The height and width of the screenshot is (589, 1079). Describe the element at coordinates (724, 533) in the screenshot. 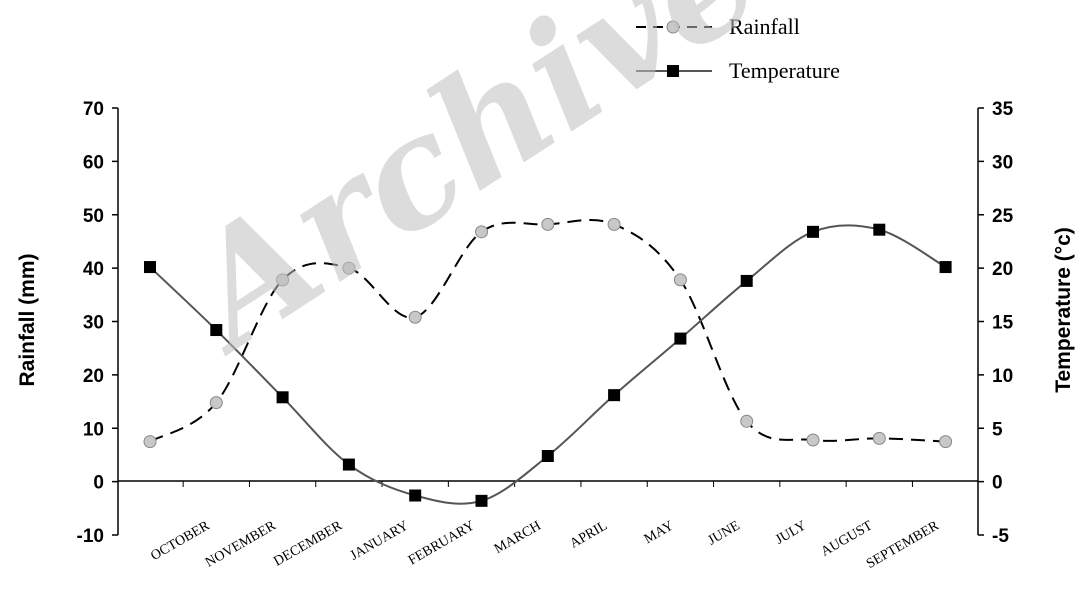

I see `category-label: JUNE` at that location.